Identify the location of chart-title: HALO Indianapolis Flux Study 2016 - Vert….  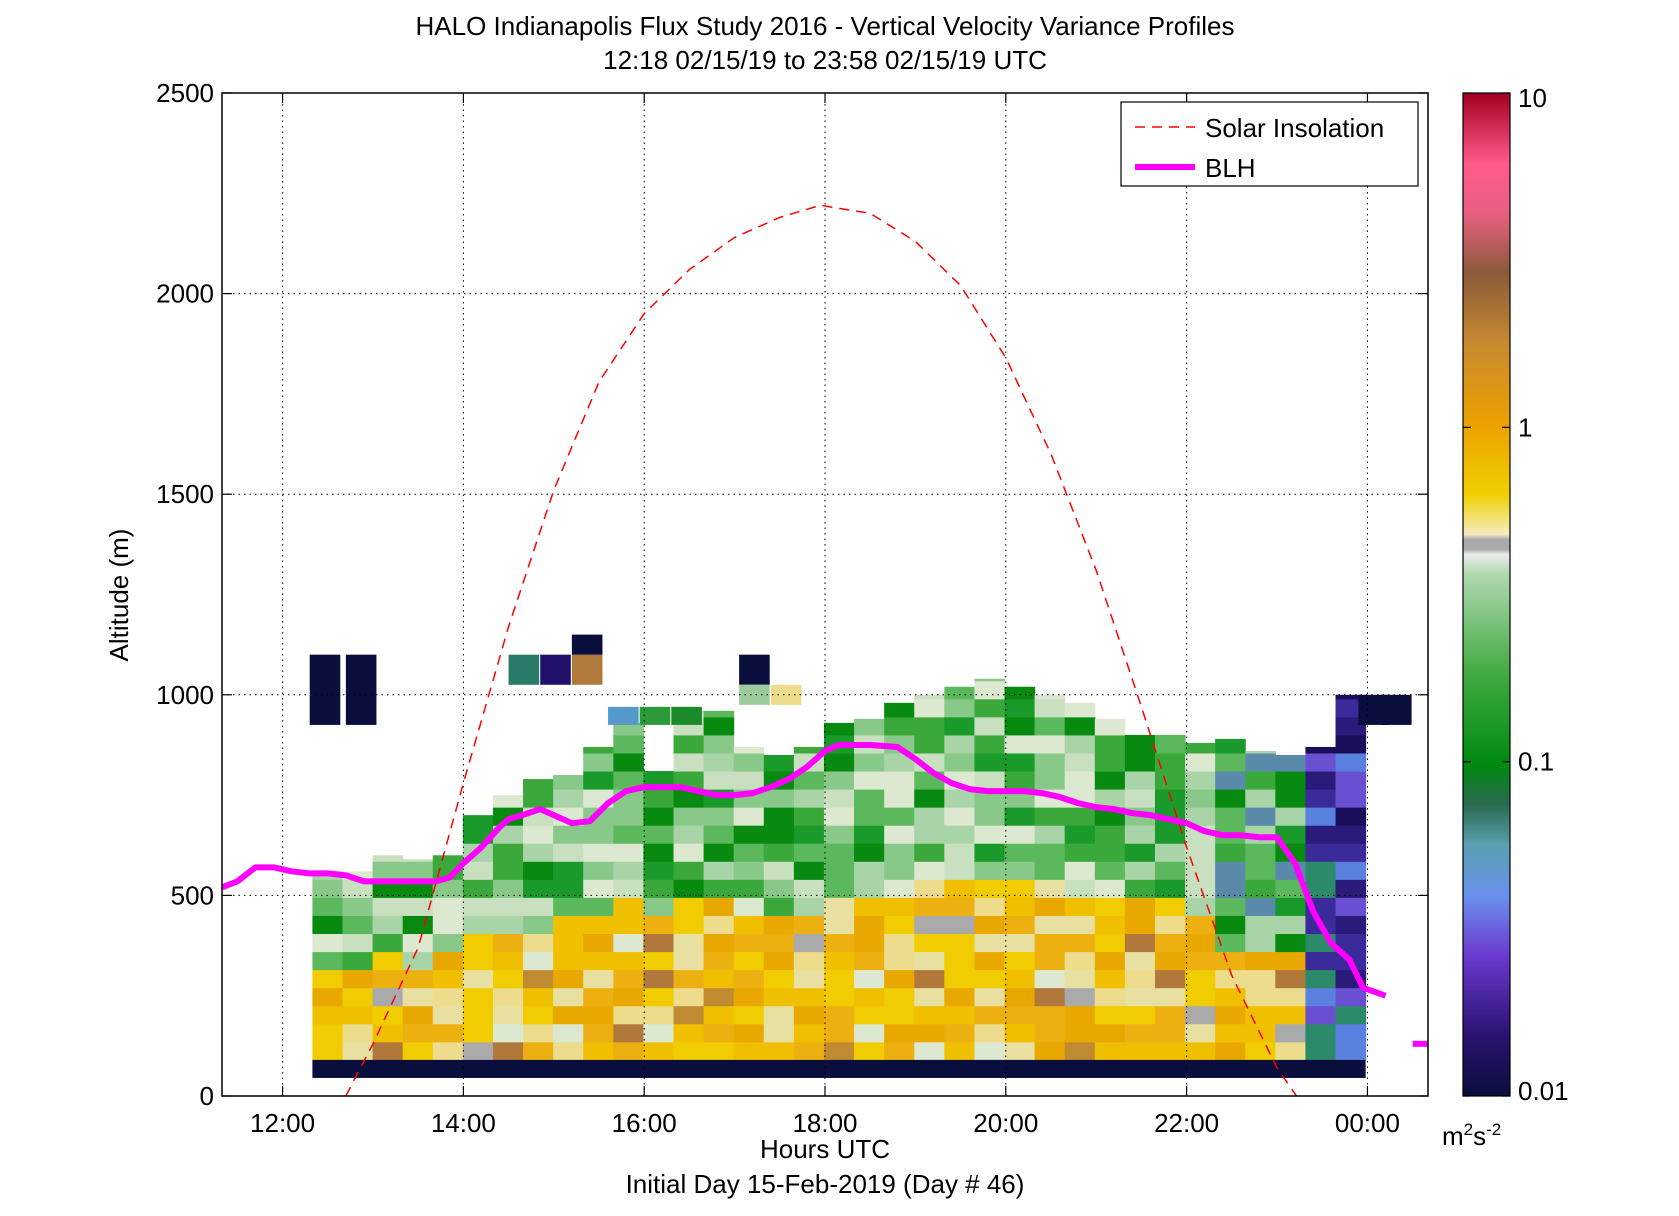
(825, 26).